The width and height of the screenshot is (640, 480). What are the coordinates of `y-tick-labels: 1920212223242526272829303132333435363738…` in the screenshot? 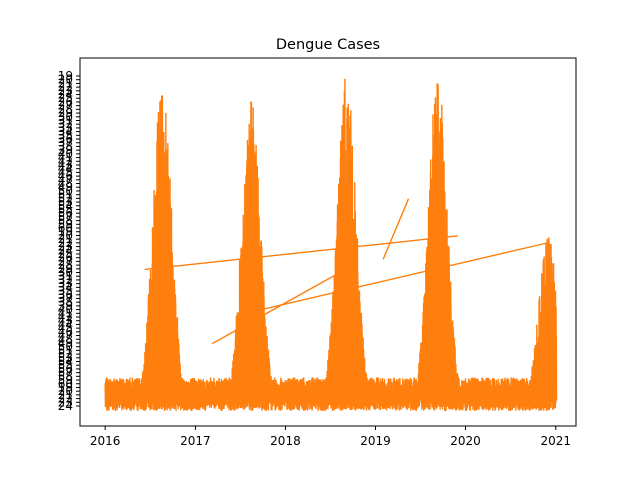 It's located at (69, 241).